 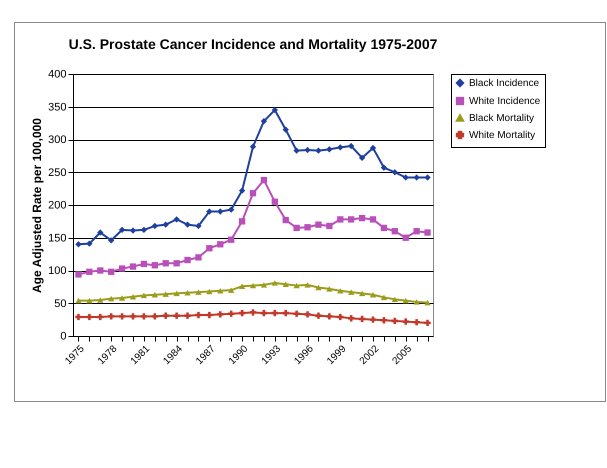 What do you see at coordinates (57, 172) in the screenshot?
I see `y-tick-label: 250` at bounding box center [57, 172].